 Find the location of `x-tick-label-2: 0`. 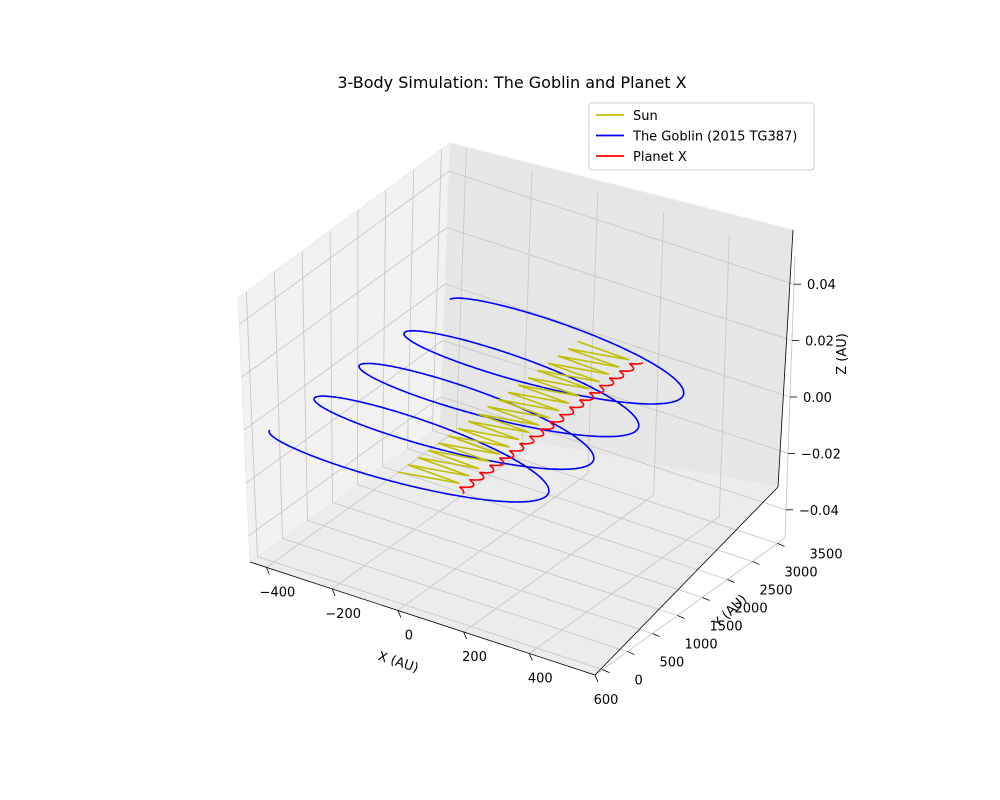

x-tick-label-2: 0 is located at coordinates (409, 635).